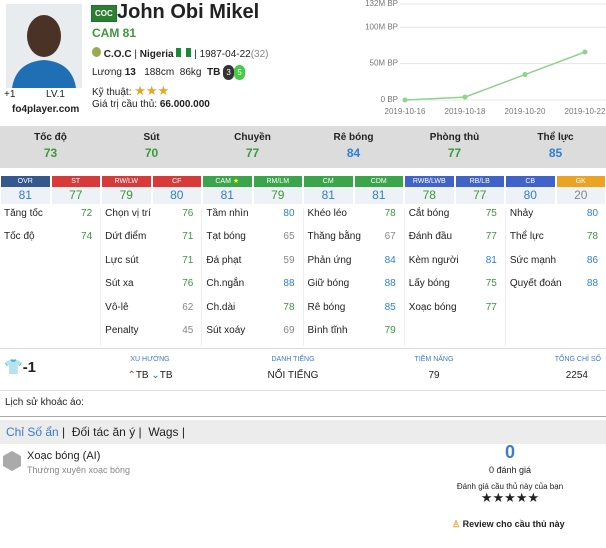 This screenshot has width=606, height=548. What do you see at coordinates (126, 237) in the screenshot?
I see `attribute-label: Dứt điểm` at bounding box center [126, 237].